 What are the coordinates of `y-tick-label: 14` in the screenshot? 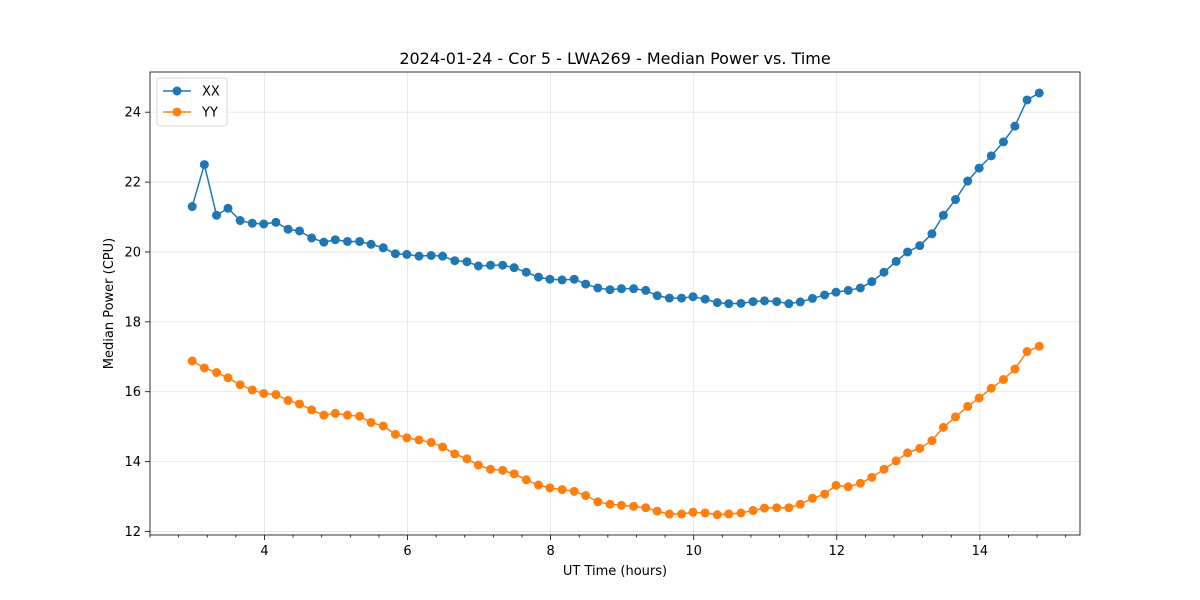 It's located at (132, 462).